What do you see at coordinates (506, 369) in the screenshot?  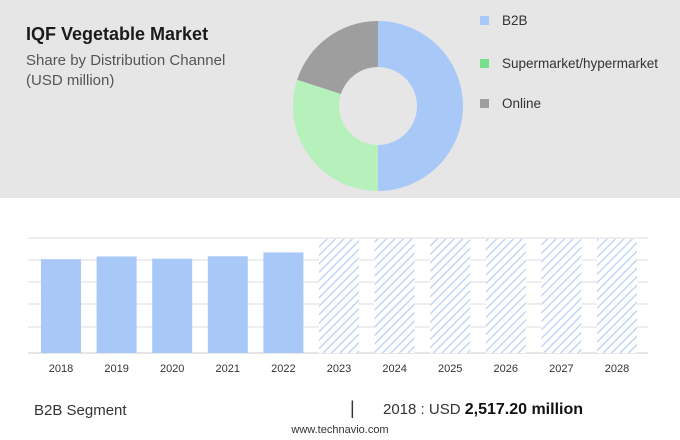 I see `x-tick-label-2026: 2026` at bounding box center [506, 369].